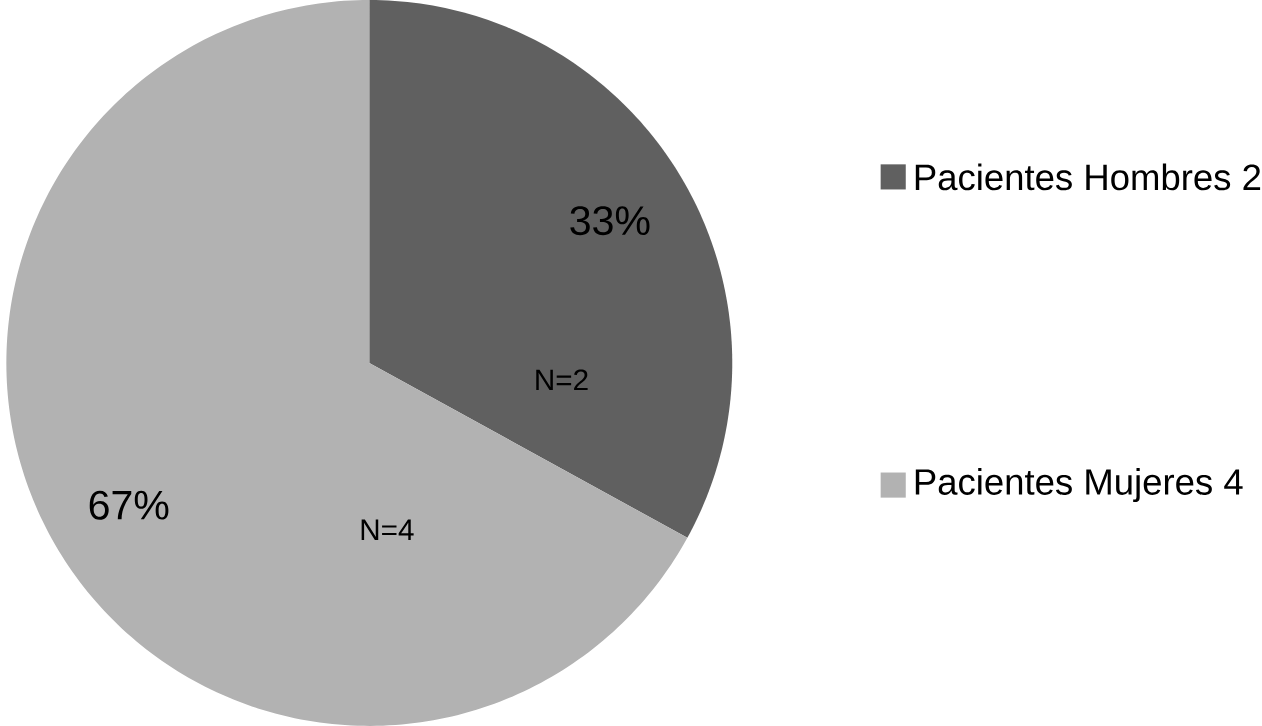 This screenshot has width=1262, height=726. I want to click on legend-label: Pacientes Mujeres 4, so click(1079, 485).